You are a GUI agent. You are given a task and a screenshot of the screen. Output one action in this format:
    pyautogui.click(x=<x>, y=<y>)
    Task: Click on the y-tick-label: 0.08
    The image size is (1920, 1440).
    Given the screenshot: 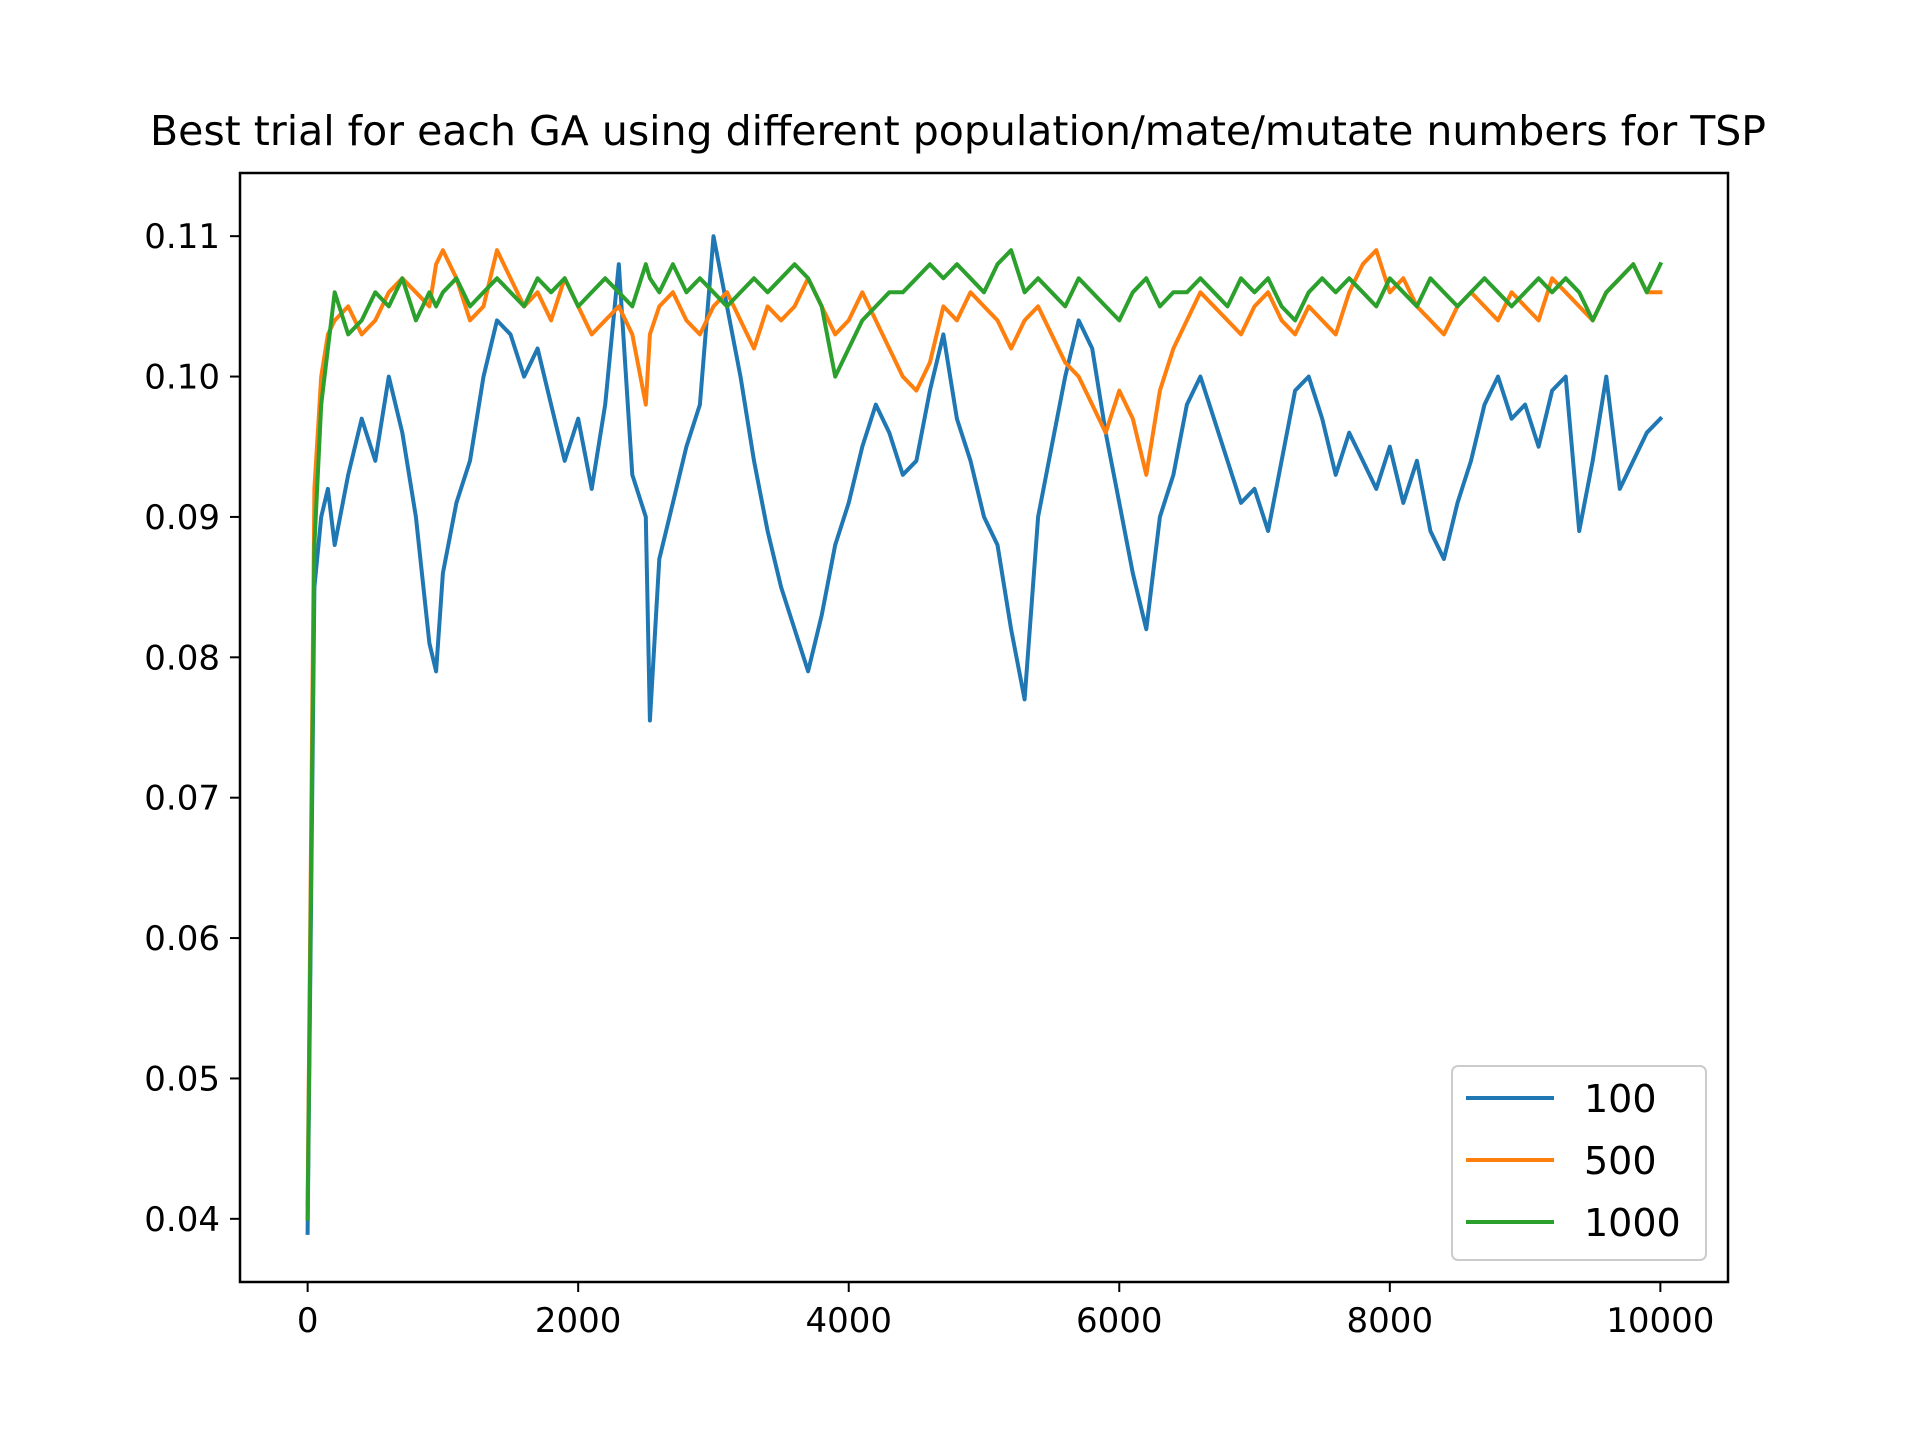 What is the action you would take?
    pyautogui.click(x=182, y=658)
    